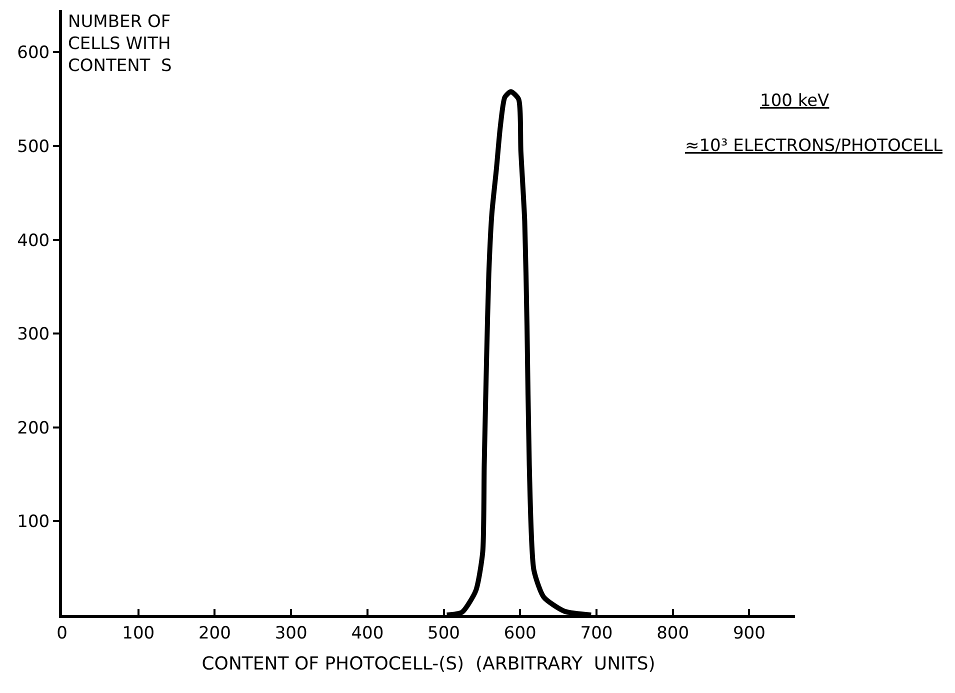  What do you see at coordinates (429, 664) in the screenshot?
I see `x-axis-title: CONTENT OF PHOTOCELL-(S) (ARBITRARY UNITS)` at bounding box center [429, 664].